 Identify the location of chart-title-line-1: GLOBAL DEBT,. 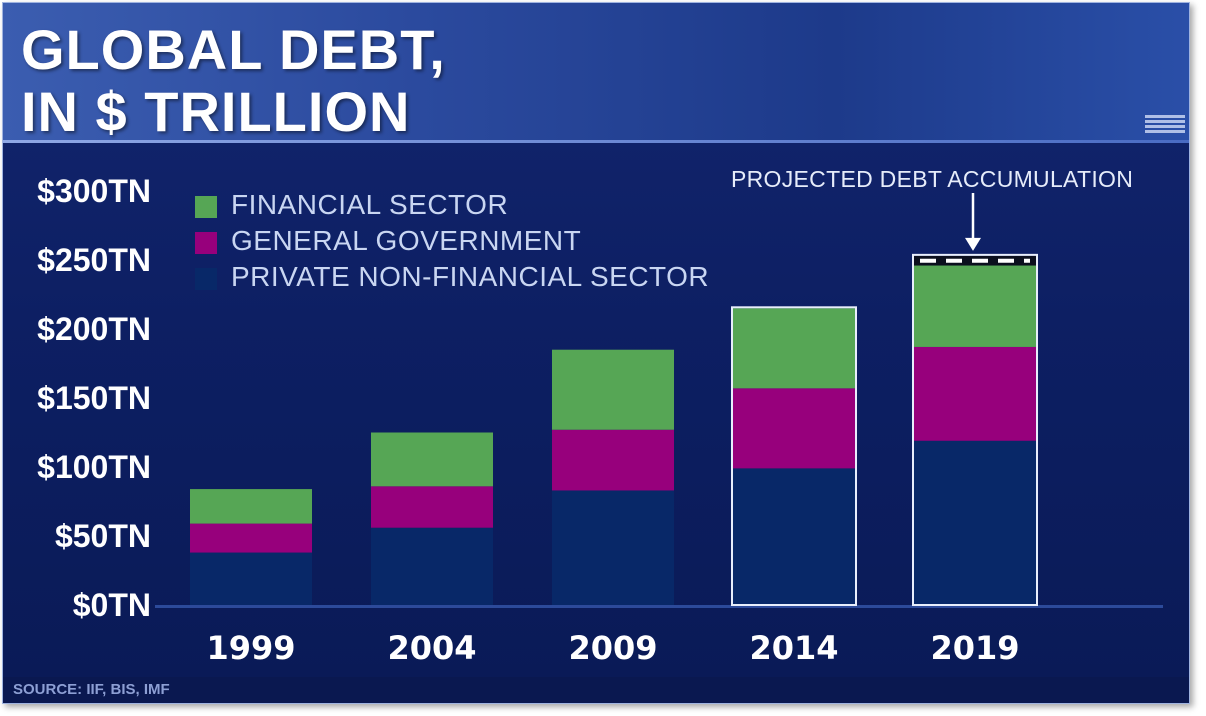
(233, 49).